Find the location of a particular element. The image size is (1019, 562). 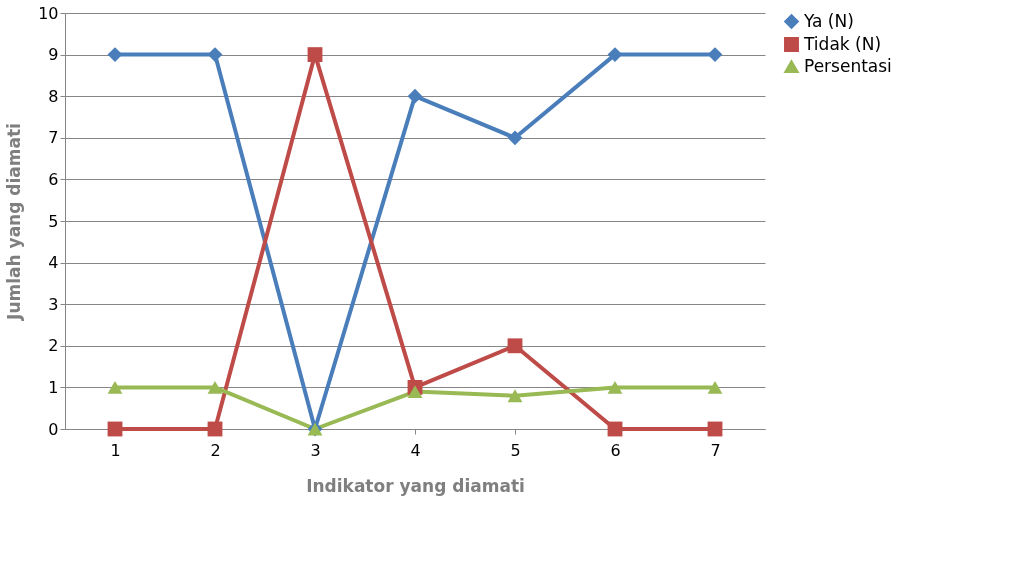

y-tick-label: 1 is located at coordinates (53, 387).